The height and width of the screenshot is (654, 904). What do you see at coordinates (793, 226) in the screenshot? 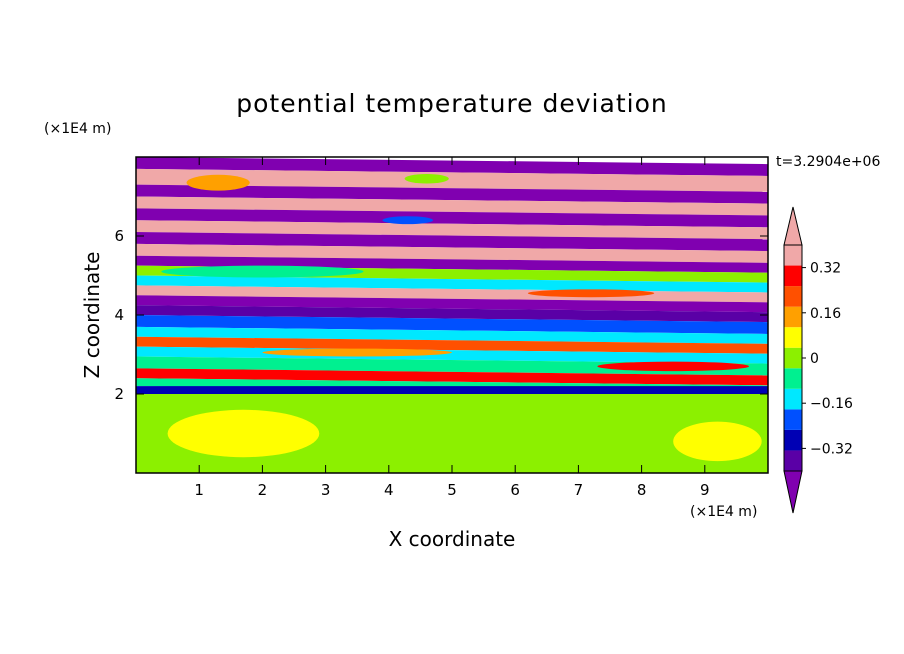
I see `colorbar-over-arrow` at bounding box center [793, 226].